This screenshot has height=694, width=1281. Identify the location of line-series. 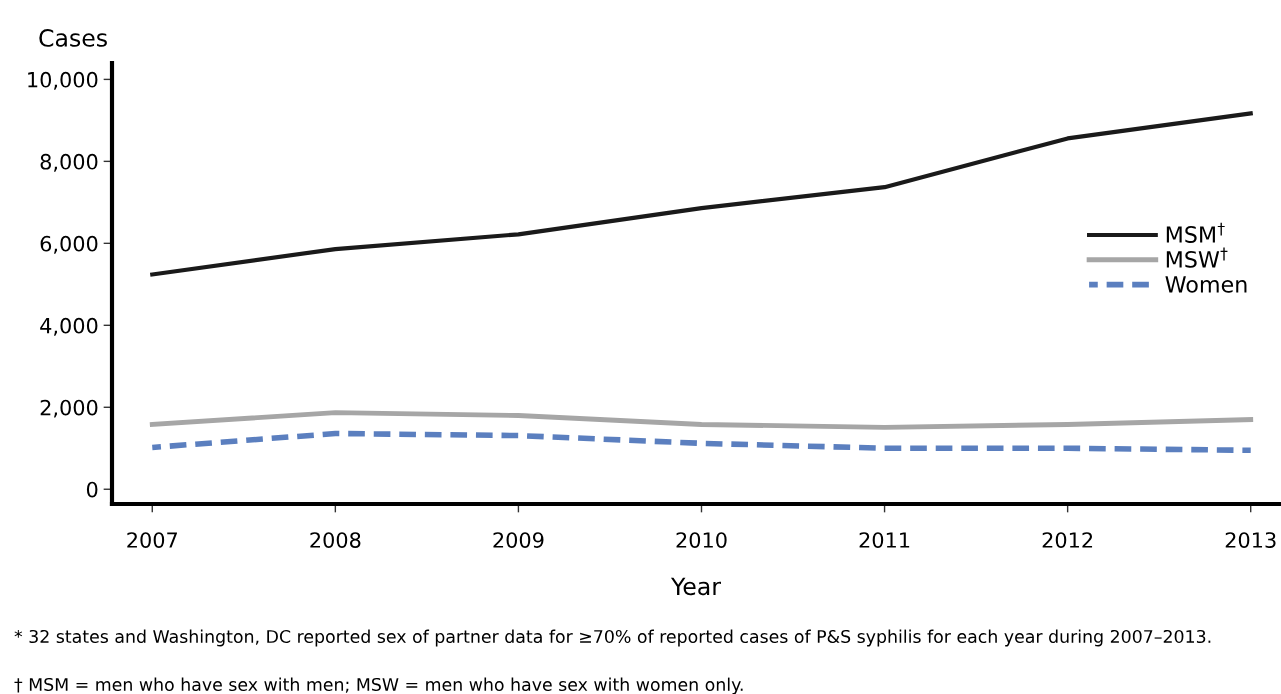
(701, 420).